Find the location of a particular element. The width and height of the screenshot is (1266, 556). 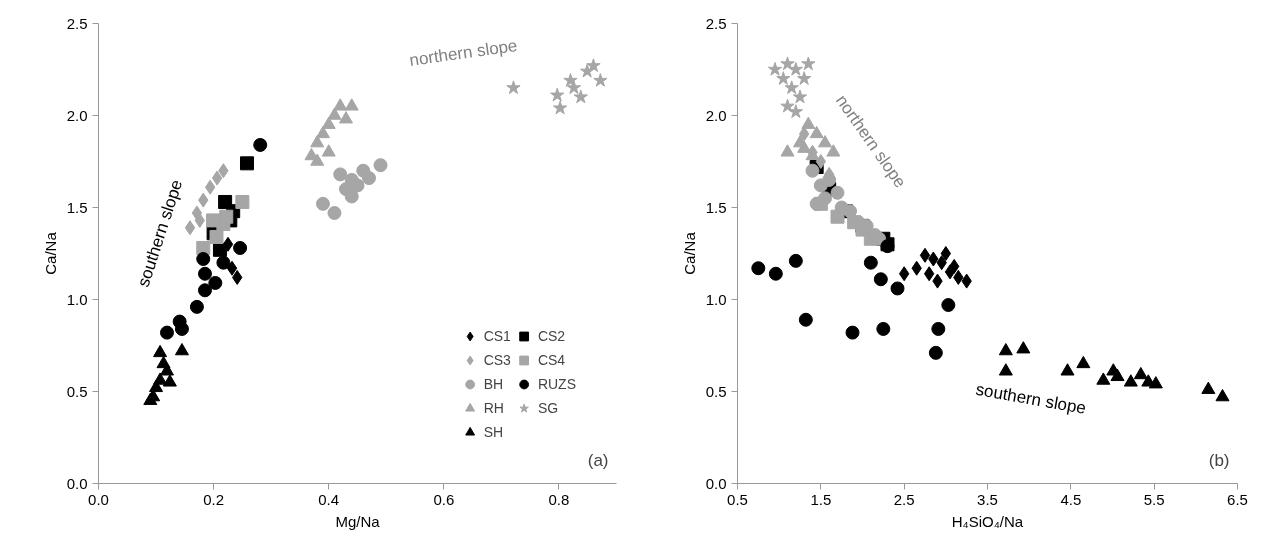

legend-label: BH is located at coordinates (493, 384).